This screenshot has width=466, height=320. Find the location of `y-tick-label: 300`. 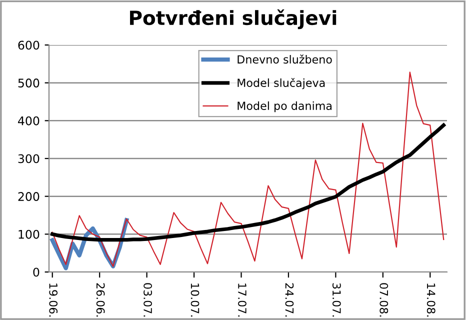

y-tick-label: 300 is located at coordinates (29, 159).